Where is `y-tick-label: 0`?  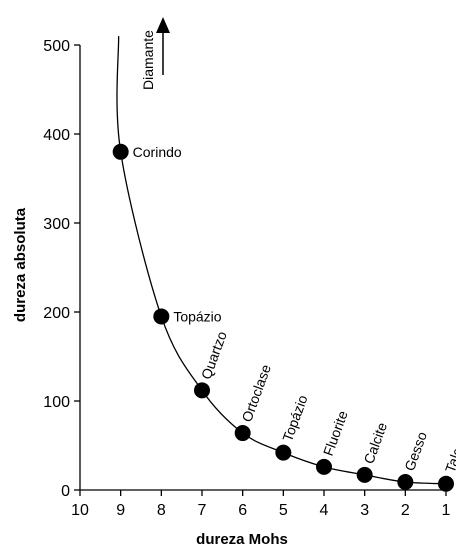
y-tick-label: 0 is located at coordinates (65, 491).